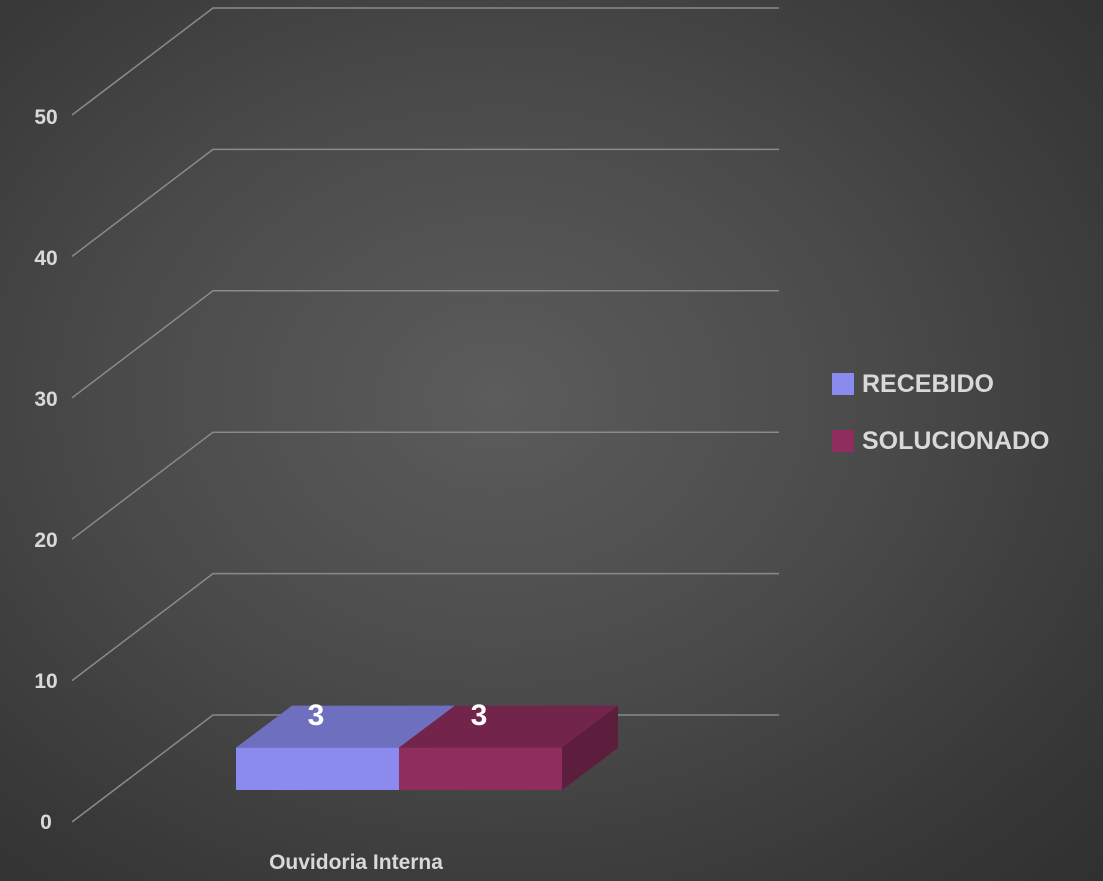  I want to click on y-tick-label: 50, so click(45, 117).